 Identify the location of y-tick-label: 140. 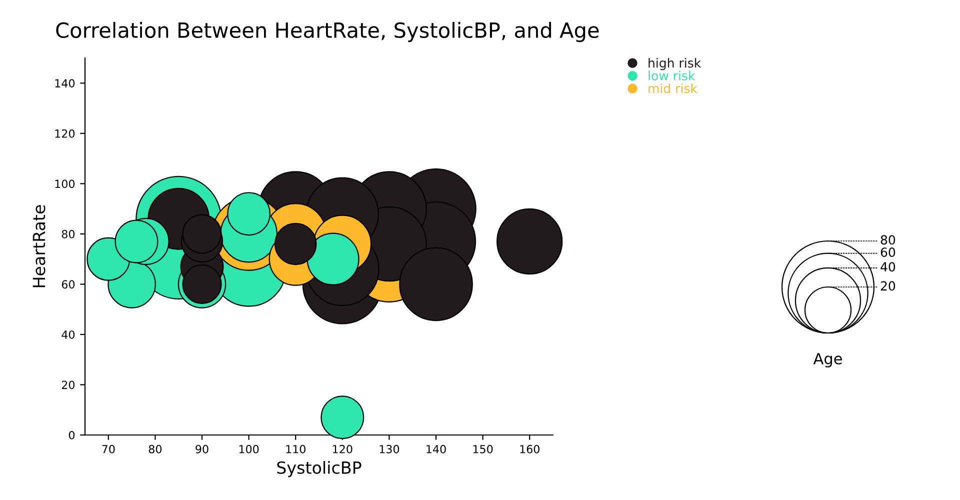
(65, 83).